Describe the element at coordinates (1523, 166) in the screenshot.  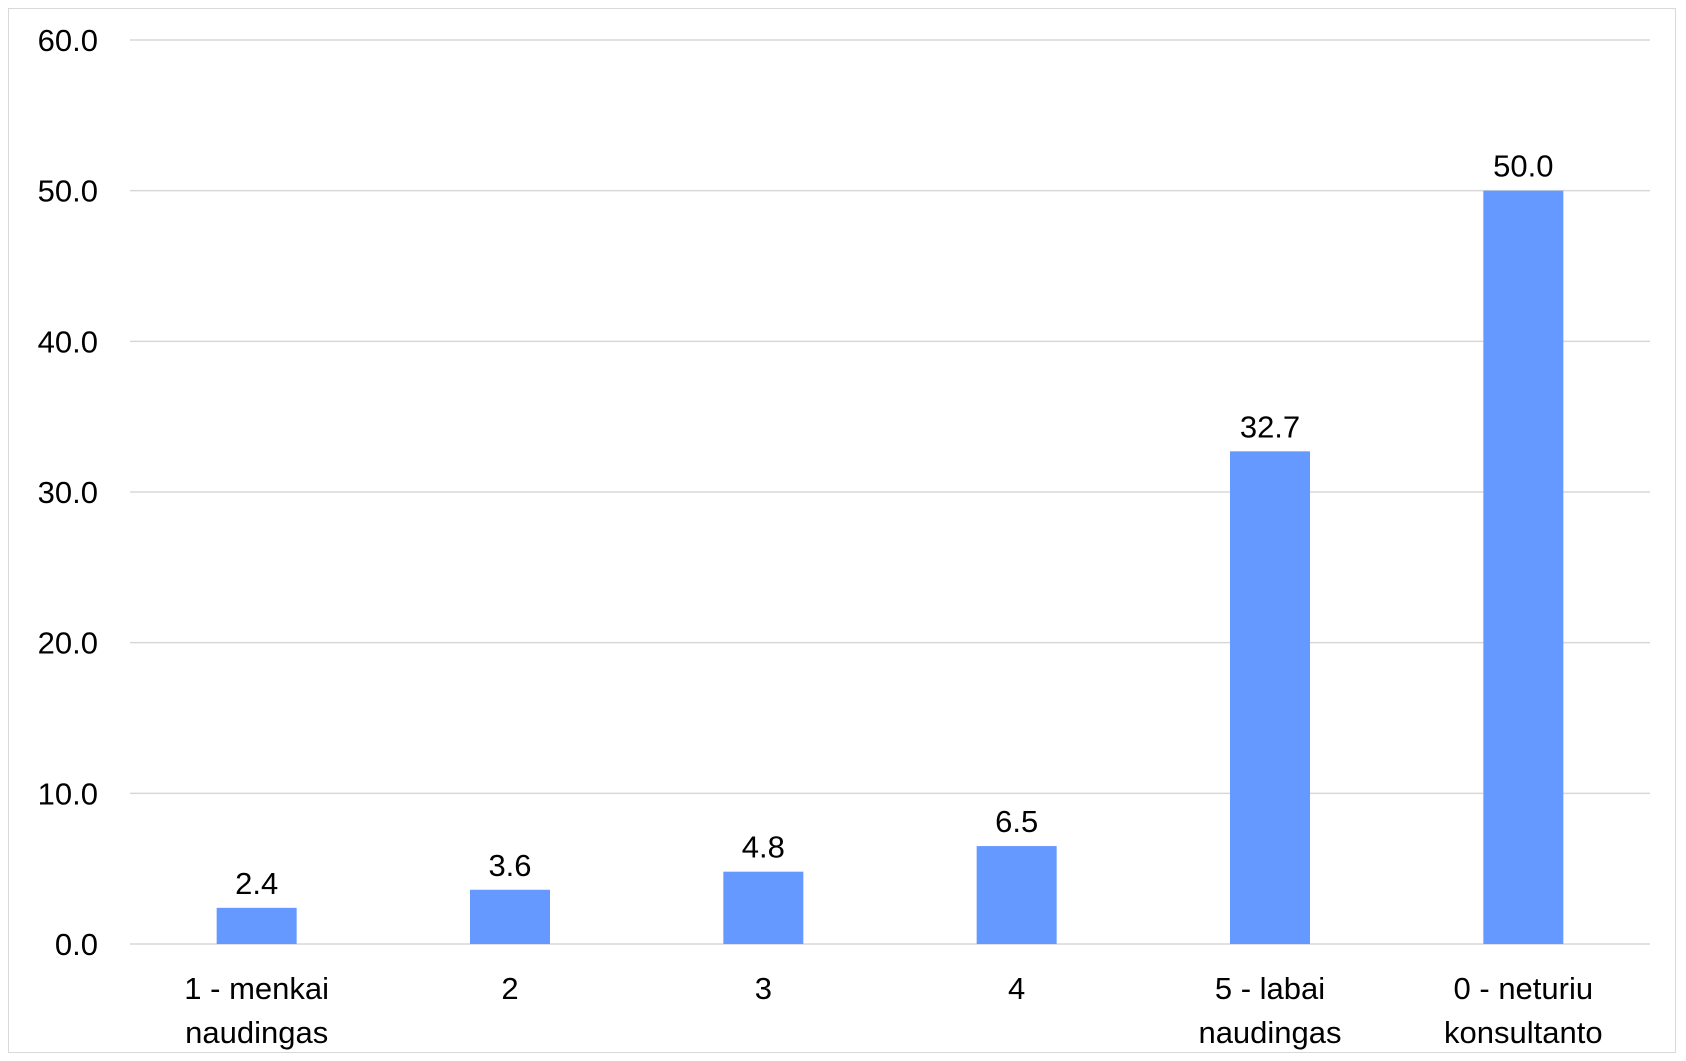
I see `data-label: 50.0` at that location.